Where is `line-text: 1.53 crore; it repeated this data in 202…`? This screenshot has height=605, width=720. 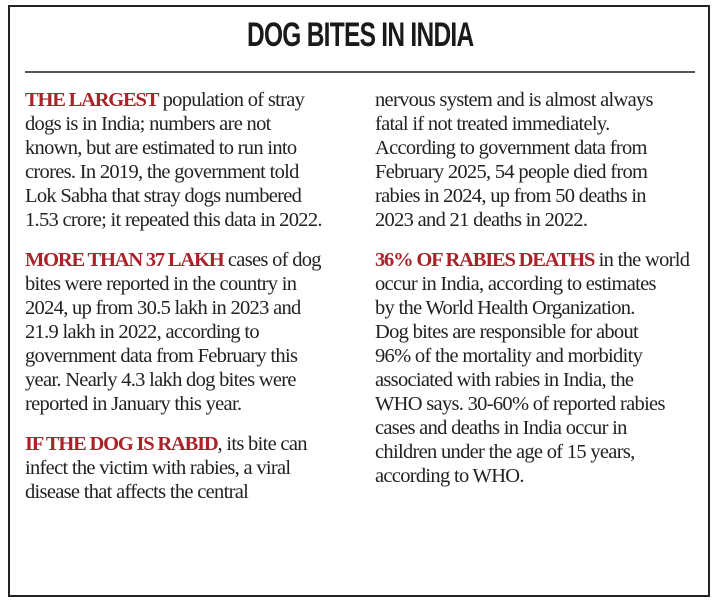 line-text: 1.53 crore; it repeated this data in 202… is located at coordinates (173, 220).